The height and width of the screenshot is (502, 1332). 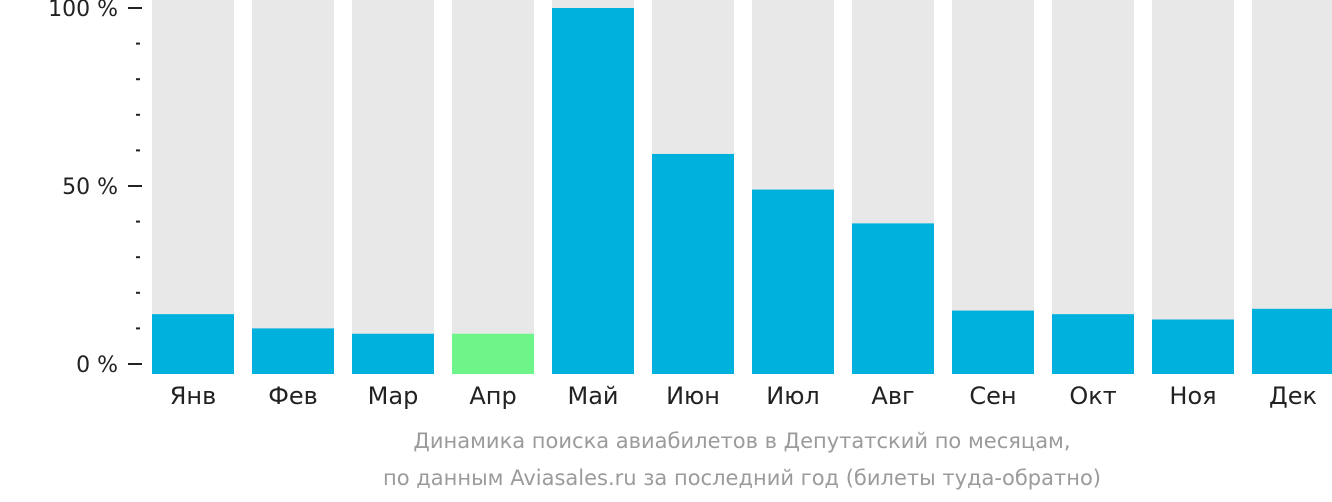 What do you see at coordinates (592, 396) in the screenshot?
I see `x-tick-label: Май` at bounding box center [592, 396].